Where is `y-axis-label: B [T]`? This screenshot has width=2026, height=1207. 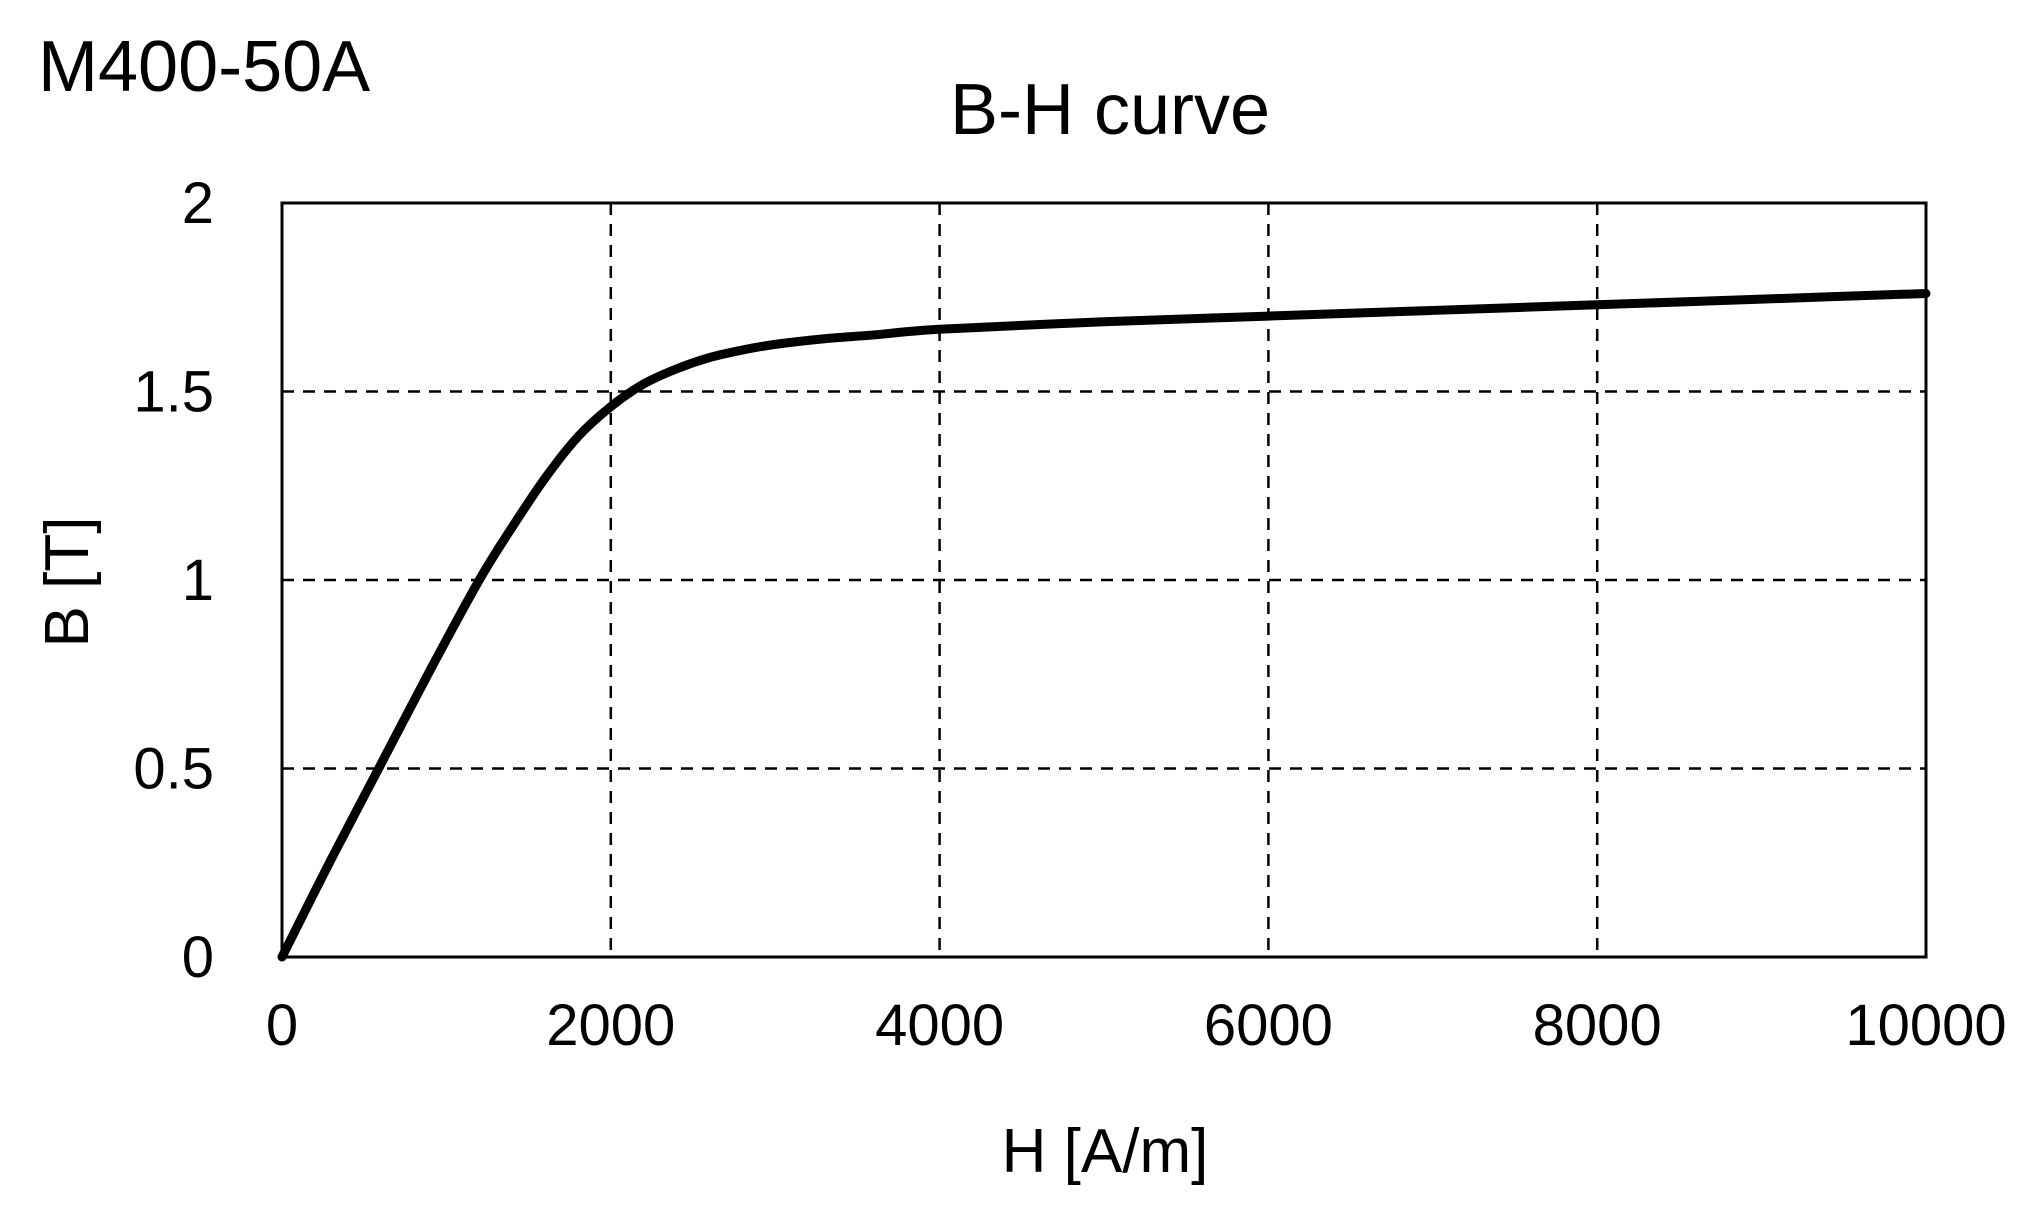
y-axis-label: B [T] is located at coordinates (67, 582).